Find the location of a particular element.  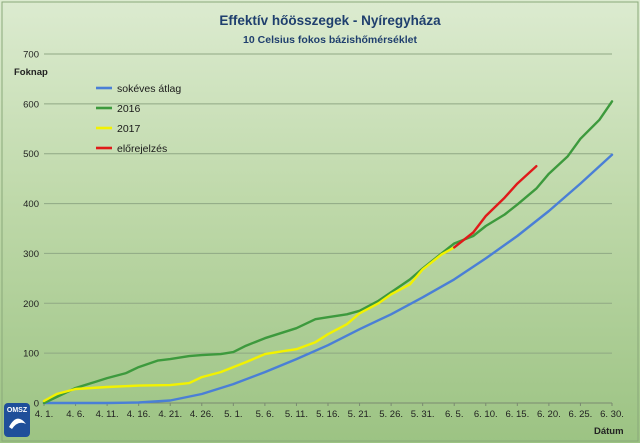

x-tick-label: 6. 30. is located at coordinates (612, 414).